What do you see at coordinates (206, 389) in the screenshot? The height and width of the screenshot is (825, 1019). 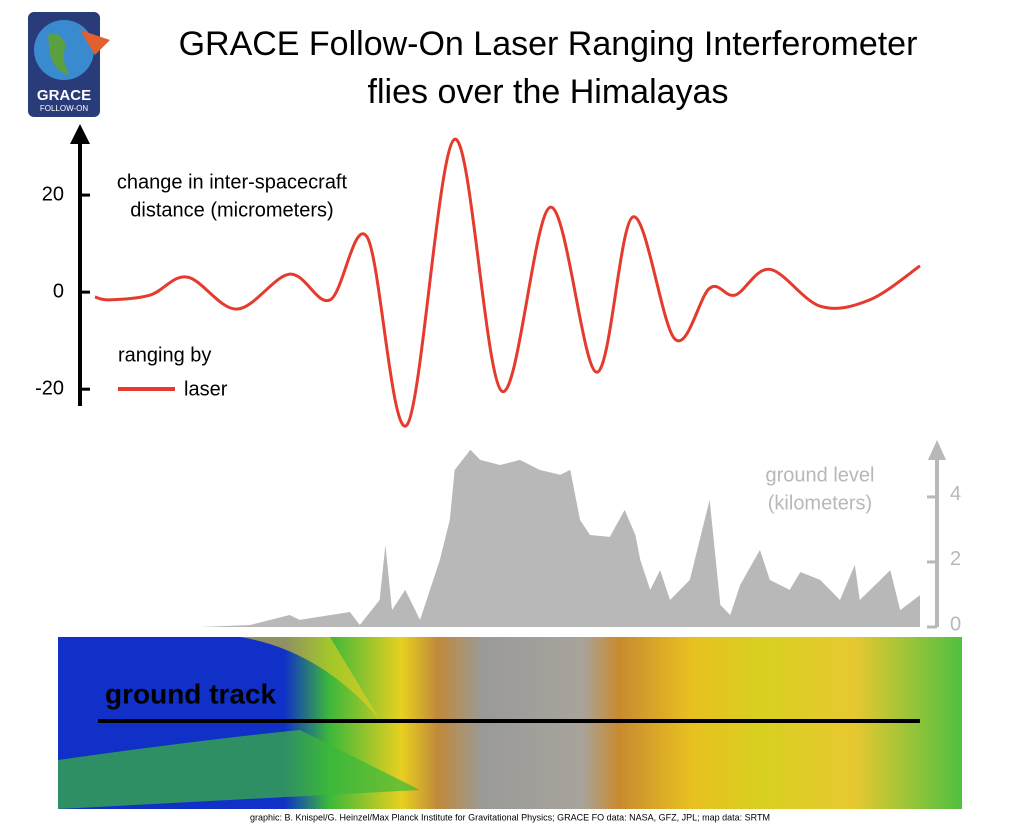 I see `legend-label: laser` at bounding box center [206, 389].